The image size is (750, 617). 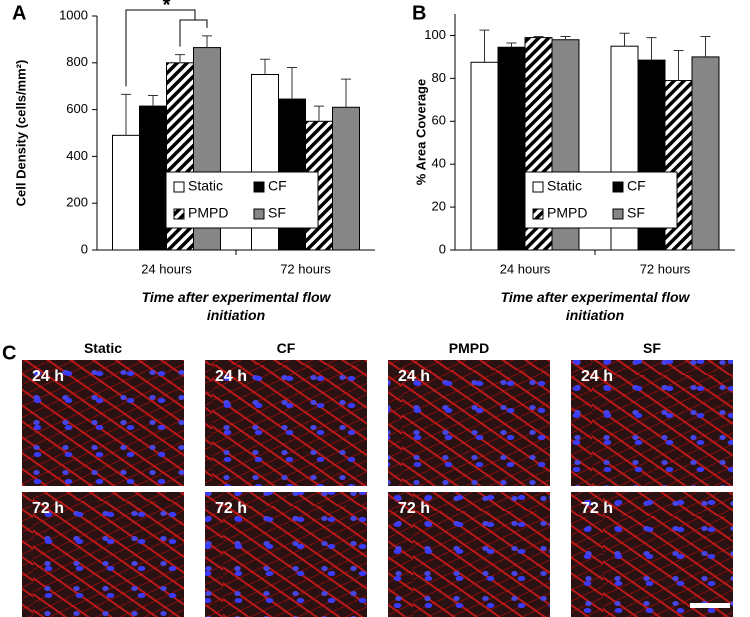 I want to click on column-header: CF, so click(x=286, y=348).